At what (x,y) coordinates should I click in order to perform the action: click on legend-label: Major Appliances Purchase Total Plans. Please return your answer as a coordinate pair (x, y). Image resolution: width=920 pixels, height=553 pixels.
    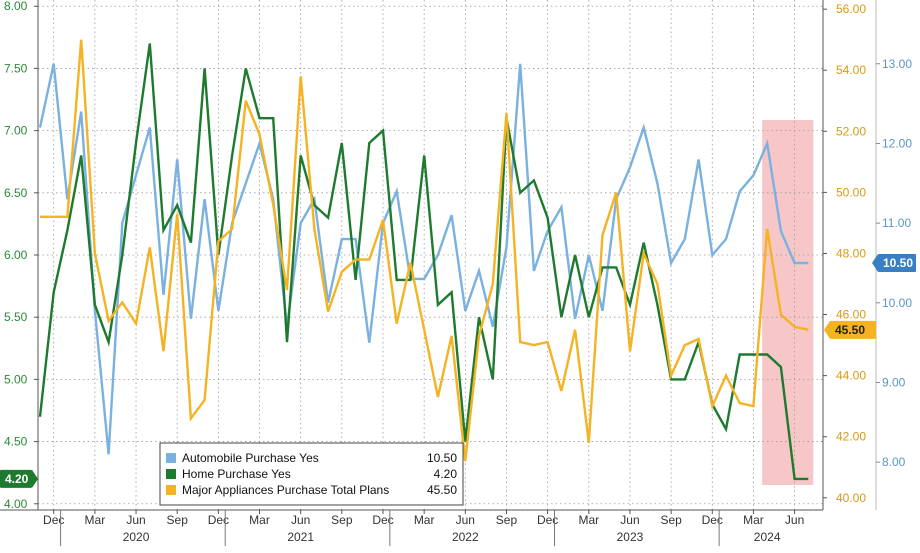
    Looking at the image, I should click on (285, 490).